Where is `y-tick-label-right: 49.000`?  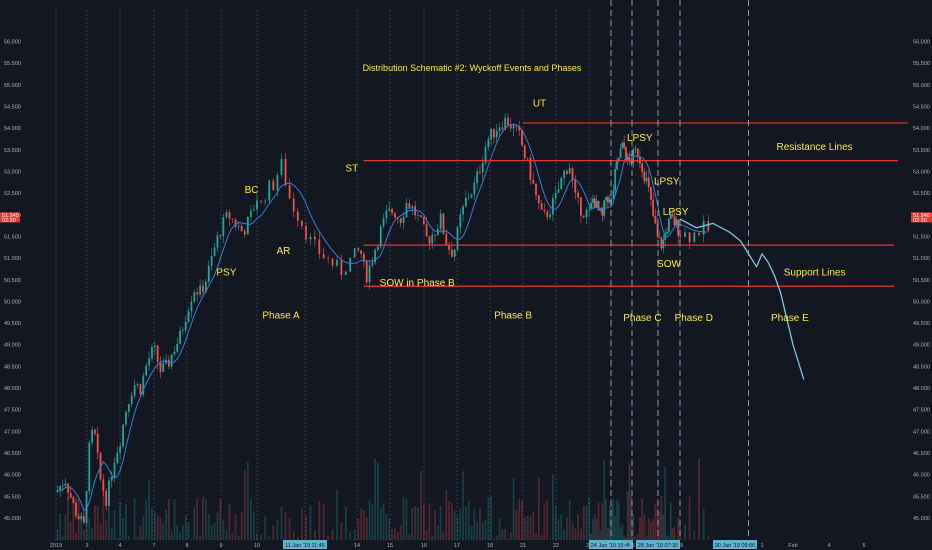
y-tick-label-right: 49.000 is located at coordinates (921, 346).